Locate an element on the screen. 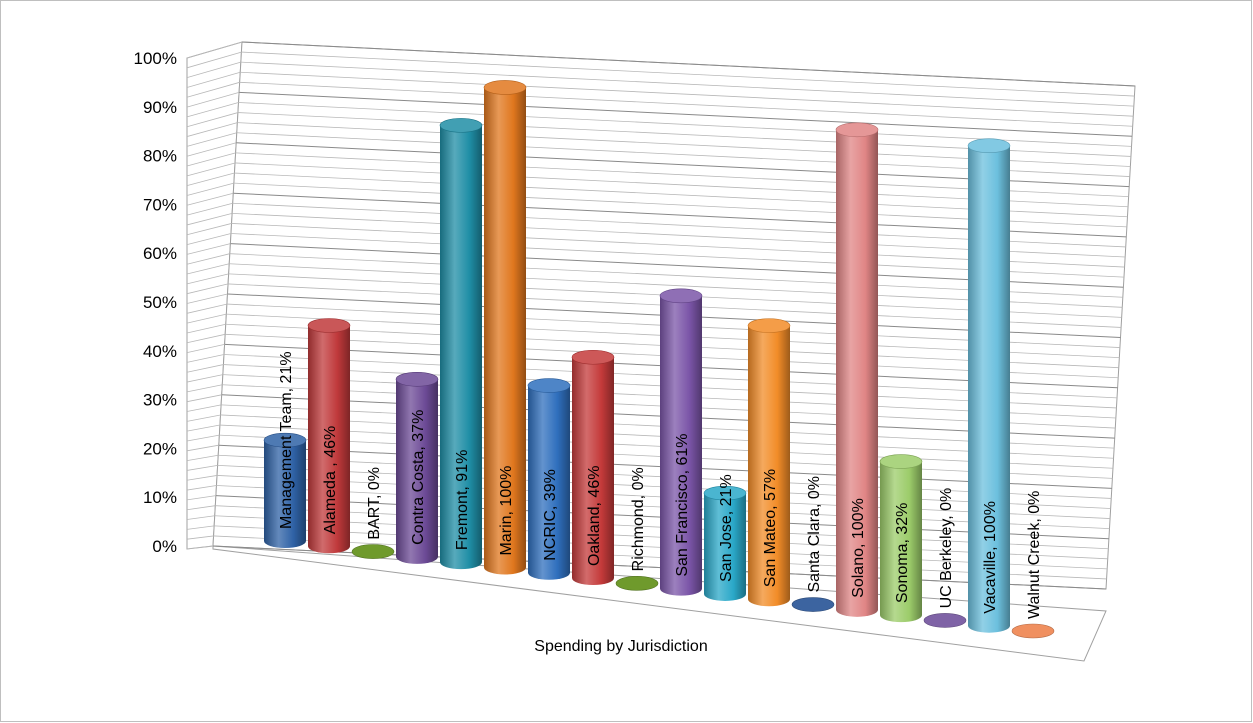 Image resolution: width=1253 pixels, height=723 pixels. bar-richmond is located at coordinates (637, 583).